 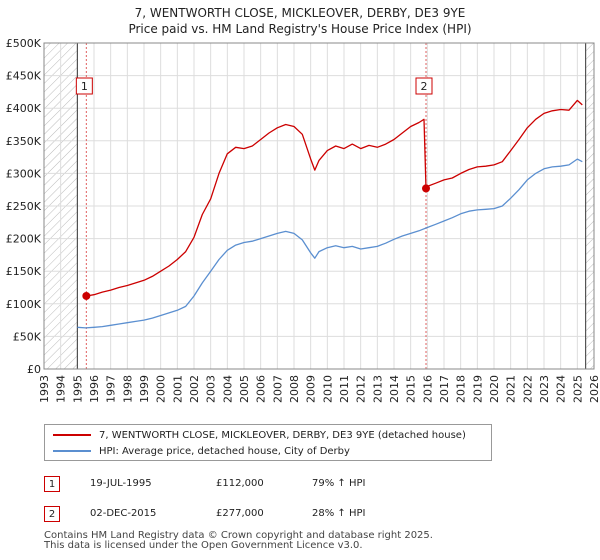 What do you see at coordinates (24, 206) in the screenshot?
I see `y-tick-label: £250K` at bounding box center [24, 206].